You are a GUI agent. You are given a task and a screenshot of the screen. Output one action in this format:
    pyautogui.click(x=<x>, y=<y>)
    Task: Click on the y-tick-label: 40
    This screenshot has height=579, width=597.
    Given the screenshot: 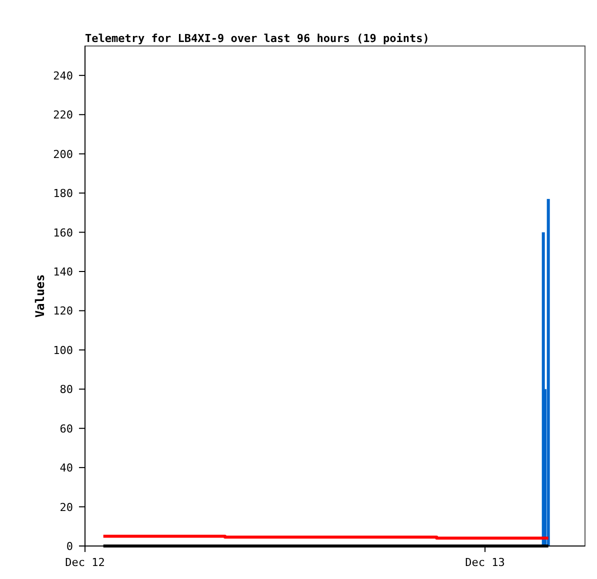 What is the action you would take?
    pyautogui.click(x=66, y=468)
    